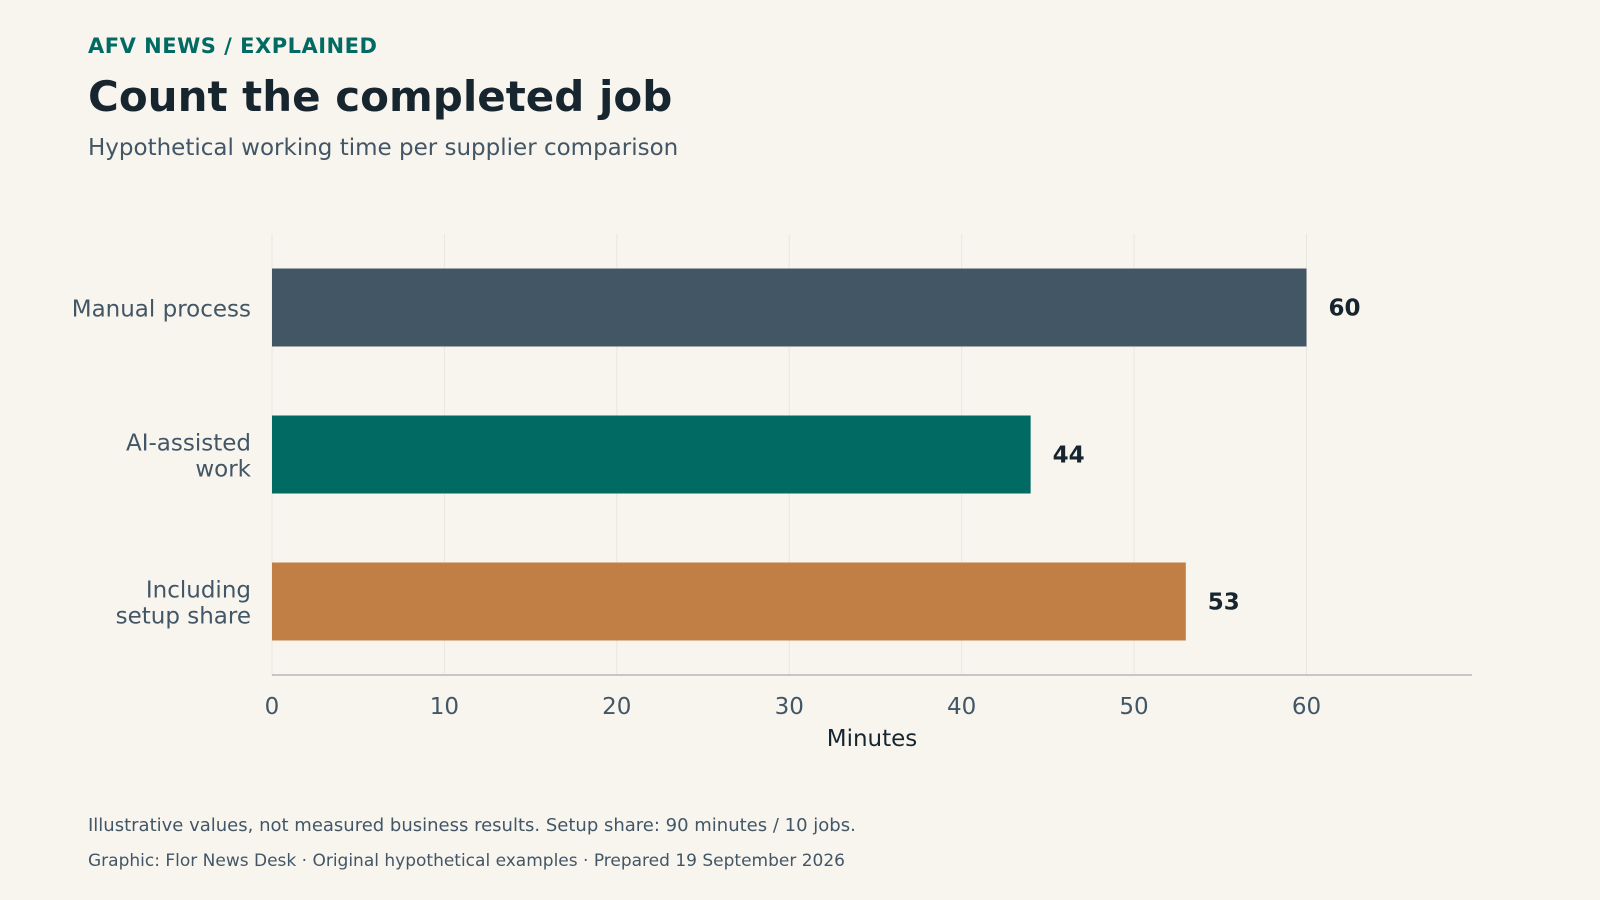  Describe the element at coordinates (233, 46) in the screenshot. I see `kicker: AFV NEWS / EXPLAINED` at that location.